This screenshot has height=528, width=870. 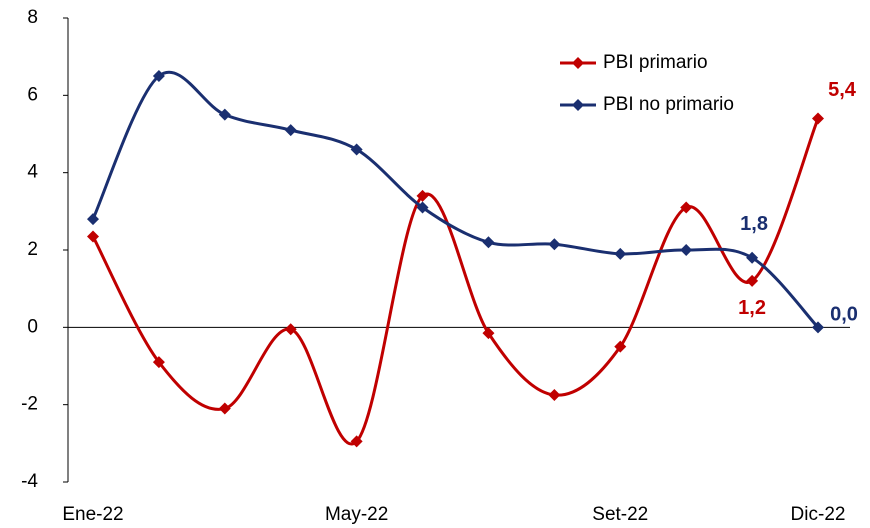 I want to click on x-tick-label: May-22, so click(x=356, y=514).